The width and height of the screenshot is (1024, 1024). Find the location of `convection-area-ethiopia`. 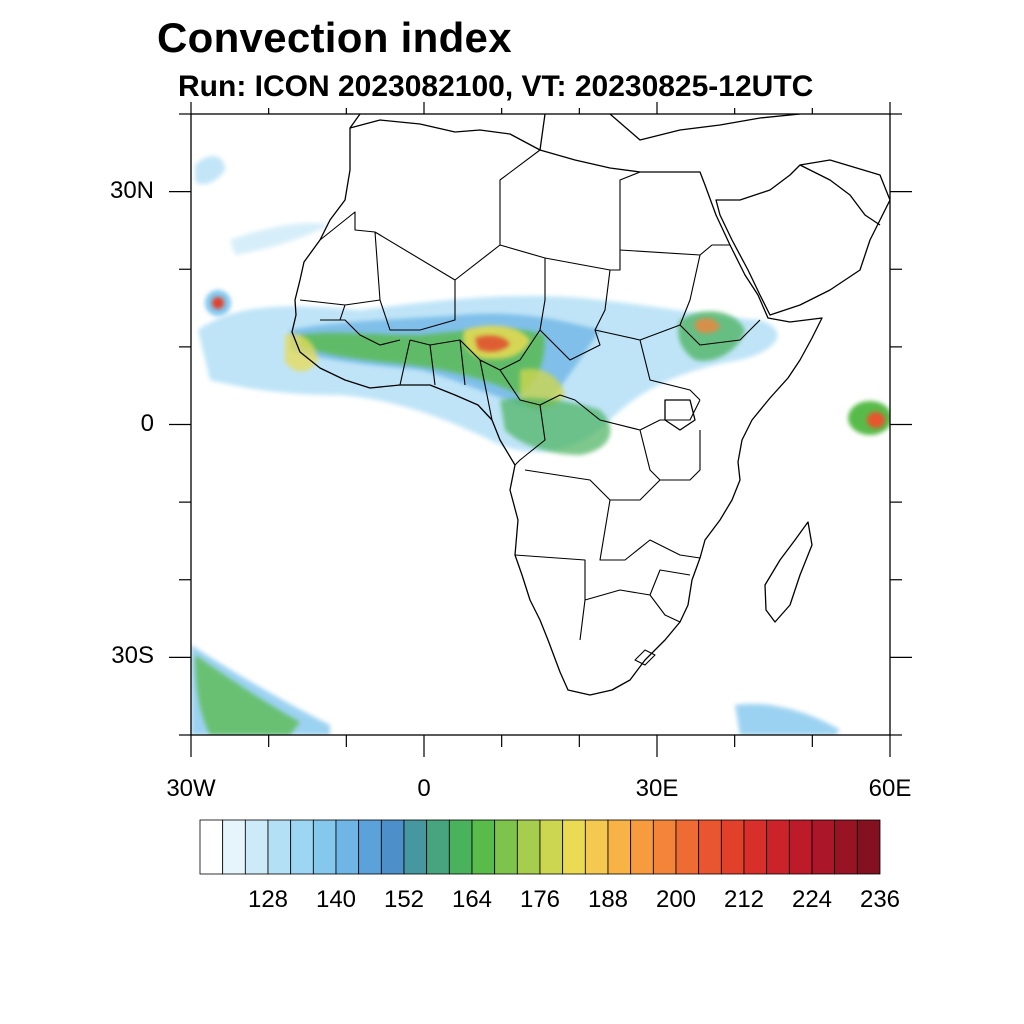

convection-area-ethiopia is located at coordinates (711, 336).